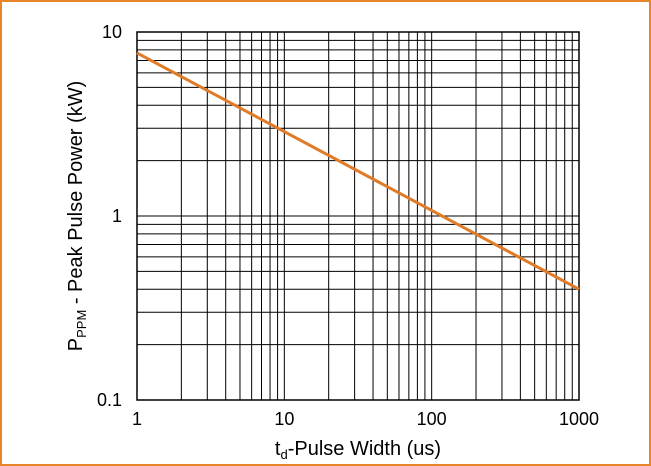 The height and width of the screenshot is (466, 651). I want to click on y-tick-label: 1, so click(117, 216).